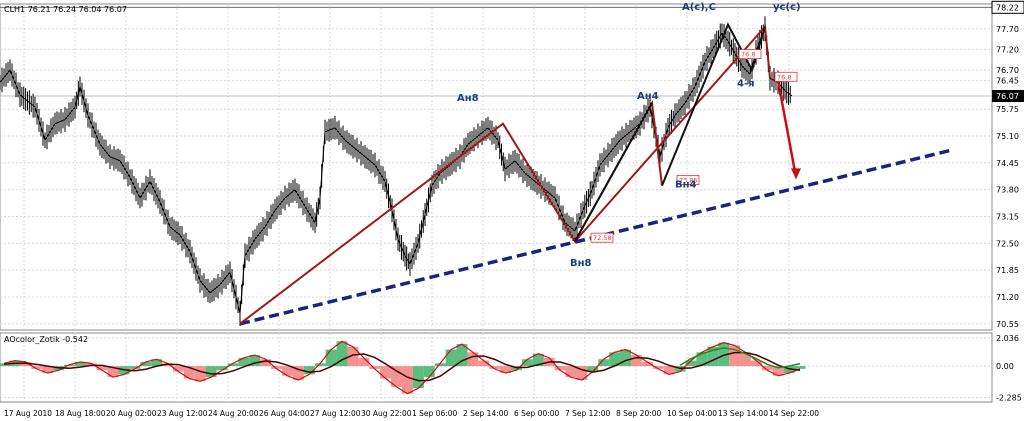 This screenshot has width=1024, height=421. Describe the element at coordinates (1007, 163) in the screenshot. I see `price-tick-label: 74.45` at that location.